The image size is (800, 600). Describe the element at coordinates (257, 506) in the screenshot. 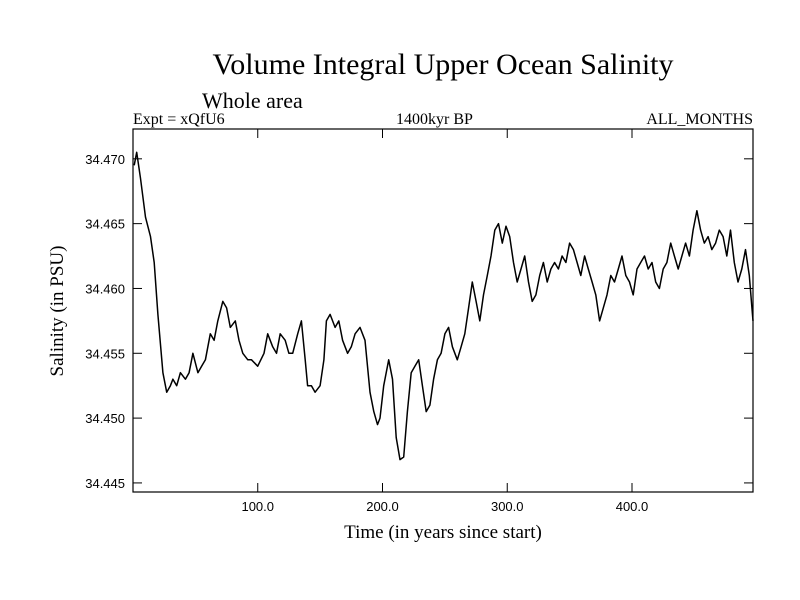

I see `x-tick-label: 100.0` at that location.